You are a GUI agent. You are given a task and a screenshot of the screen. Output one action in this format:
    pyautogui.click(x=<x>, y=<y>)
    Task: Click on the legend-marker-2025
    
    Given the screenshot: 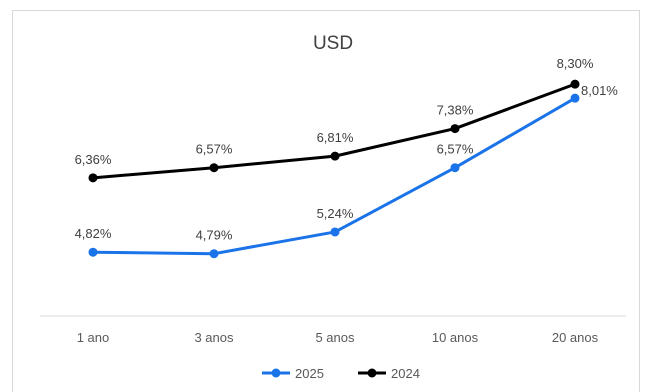 What is the action you would take?
    pyautogui.click(x=276, y=373)
    